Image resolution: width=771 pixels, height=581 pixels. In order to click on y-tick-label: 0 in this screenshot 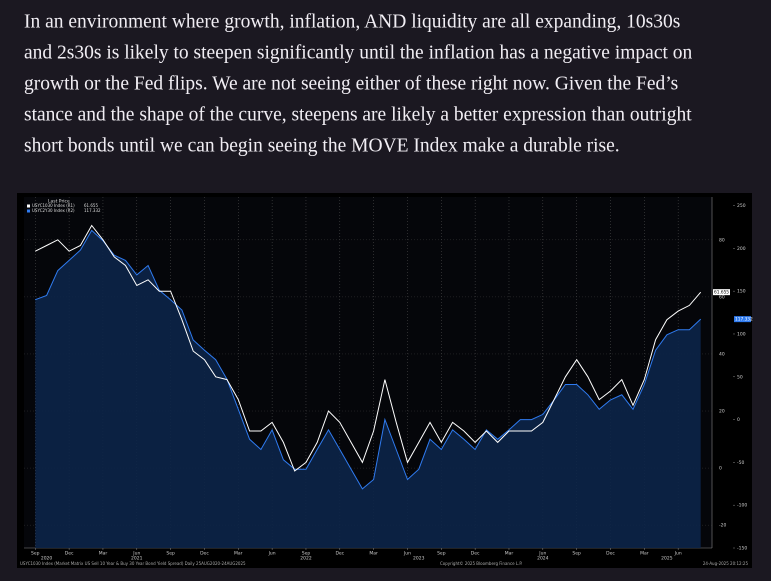, I will do `click(720, 469)`.